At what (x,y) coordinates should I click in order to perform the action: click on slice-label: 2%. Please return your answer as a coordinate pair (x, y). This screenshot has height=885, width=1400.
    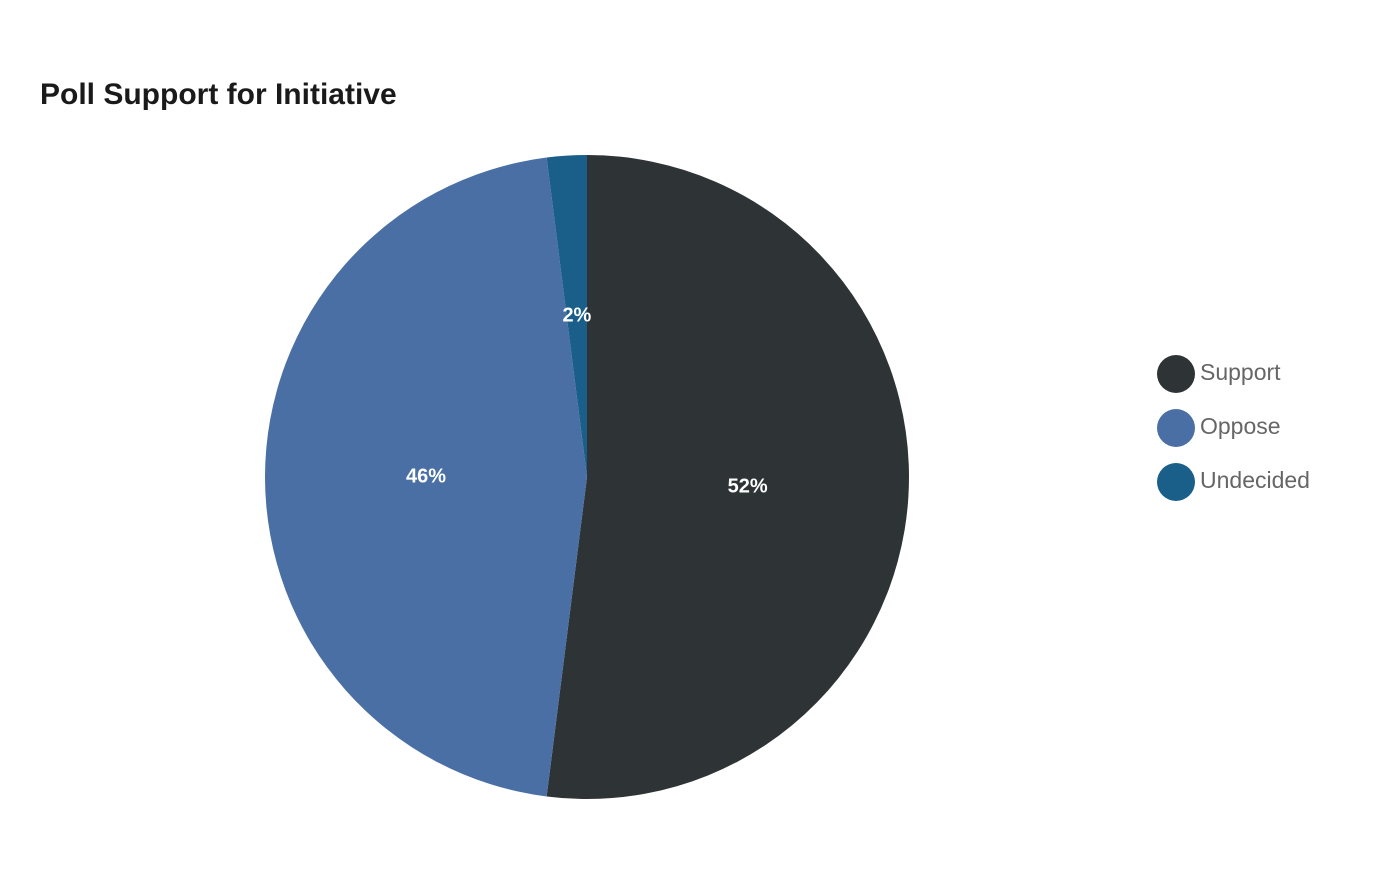
    Looking at the image, I should click on (576, 316).